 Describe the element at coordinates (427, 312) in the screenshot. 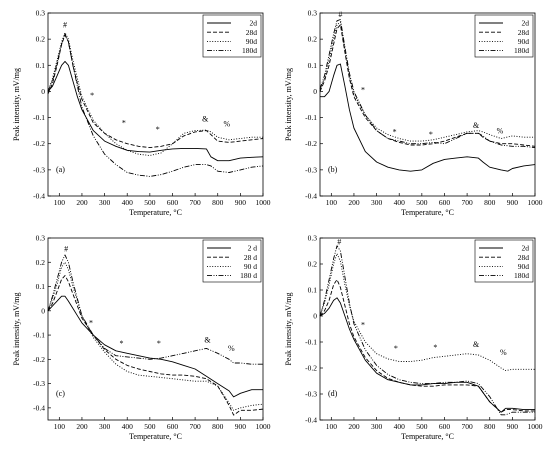

I see `series-line-90d` at that location.